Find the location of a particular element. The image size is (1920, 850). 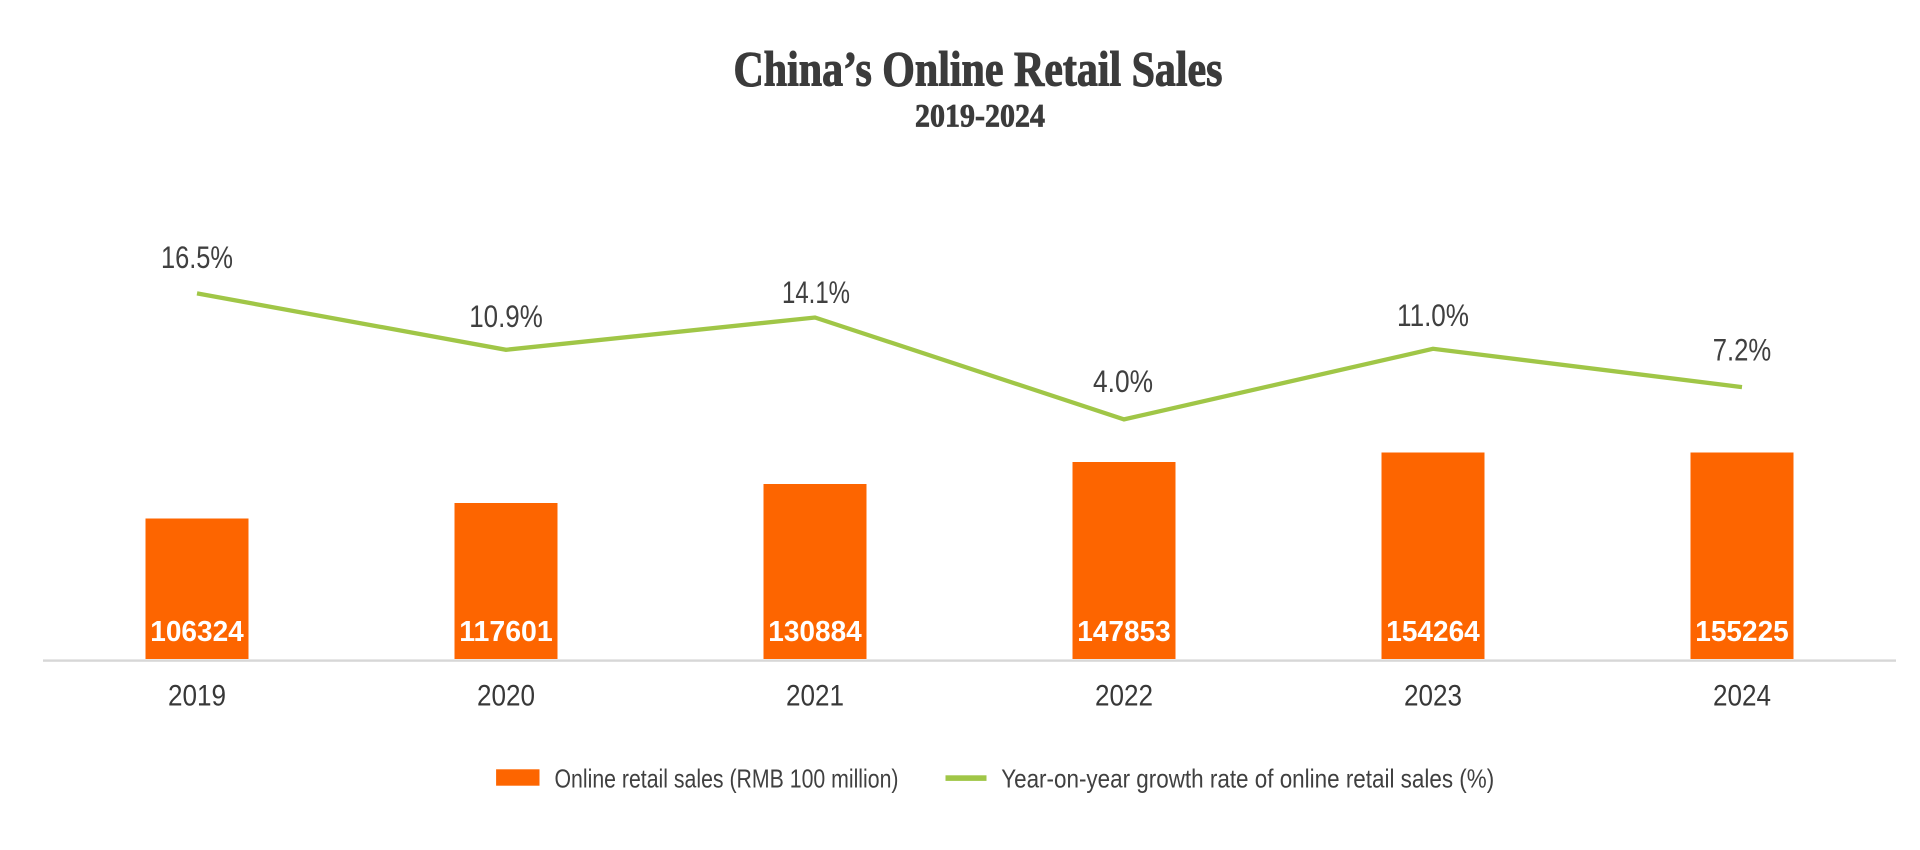

svg-text: 4.0% is located at coordinates (1123, 381).